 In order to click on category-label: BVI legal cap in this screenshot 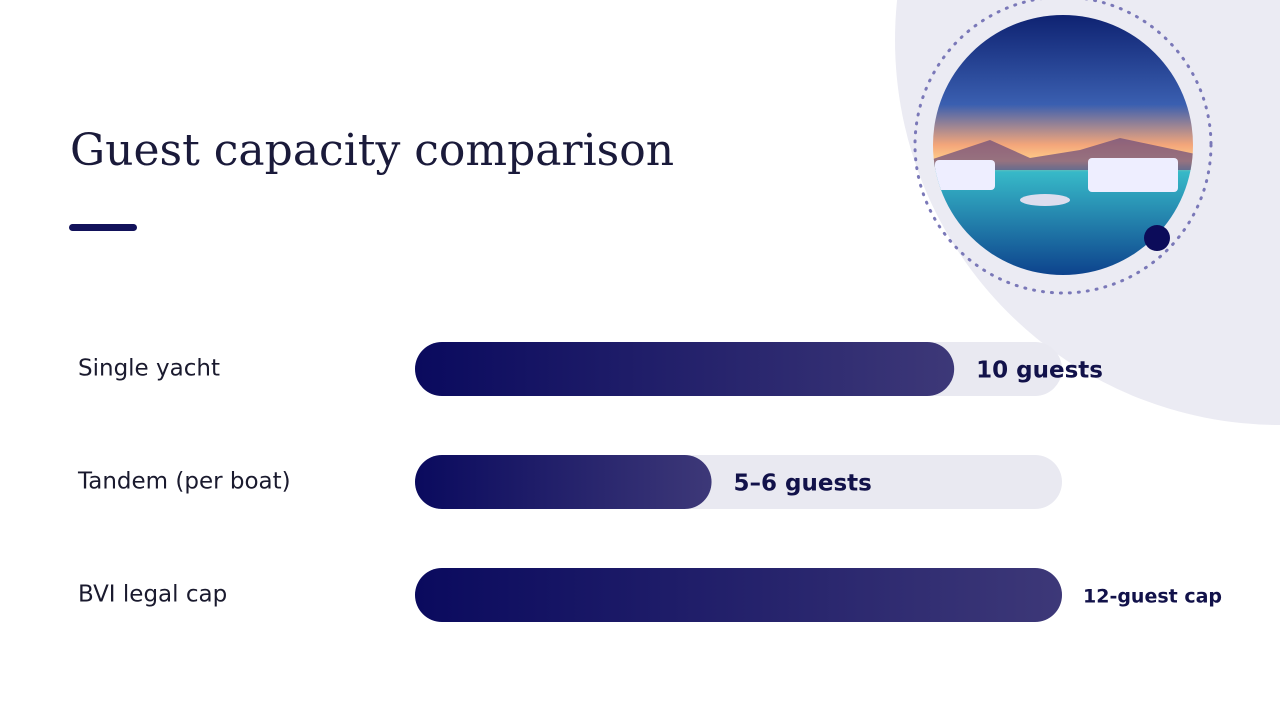, I will do `click(152, 595)`.